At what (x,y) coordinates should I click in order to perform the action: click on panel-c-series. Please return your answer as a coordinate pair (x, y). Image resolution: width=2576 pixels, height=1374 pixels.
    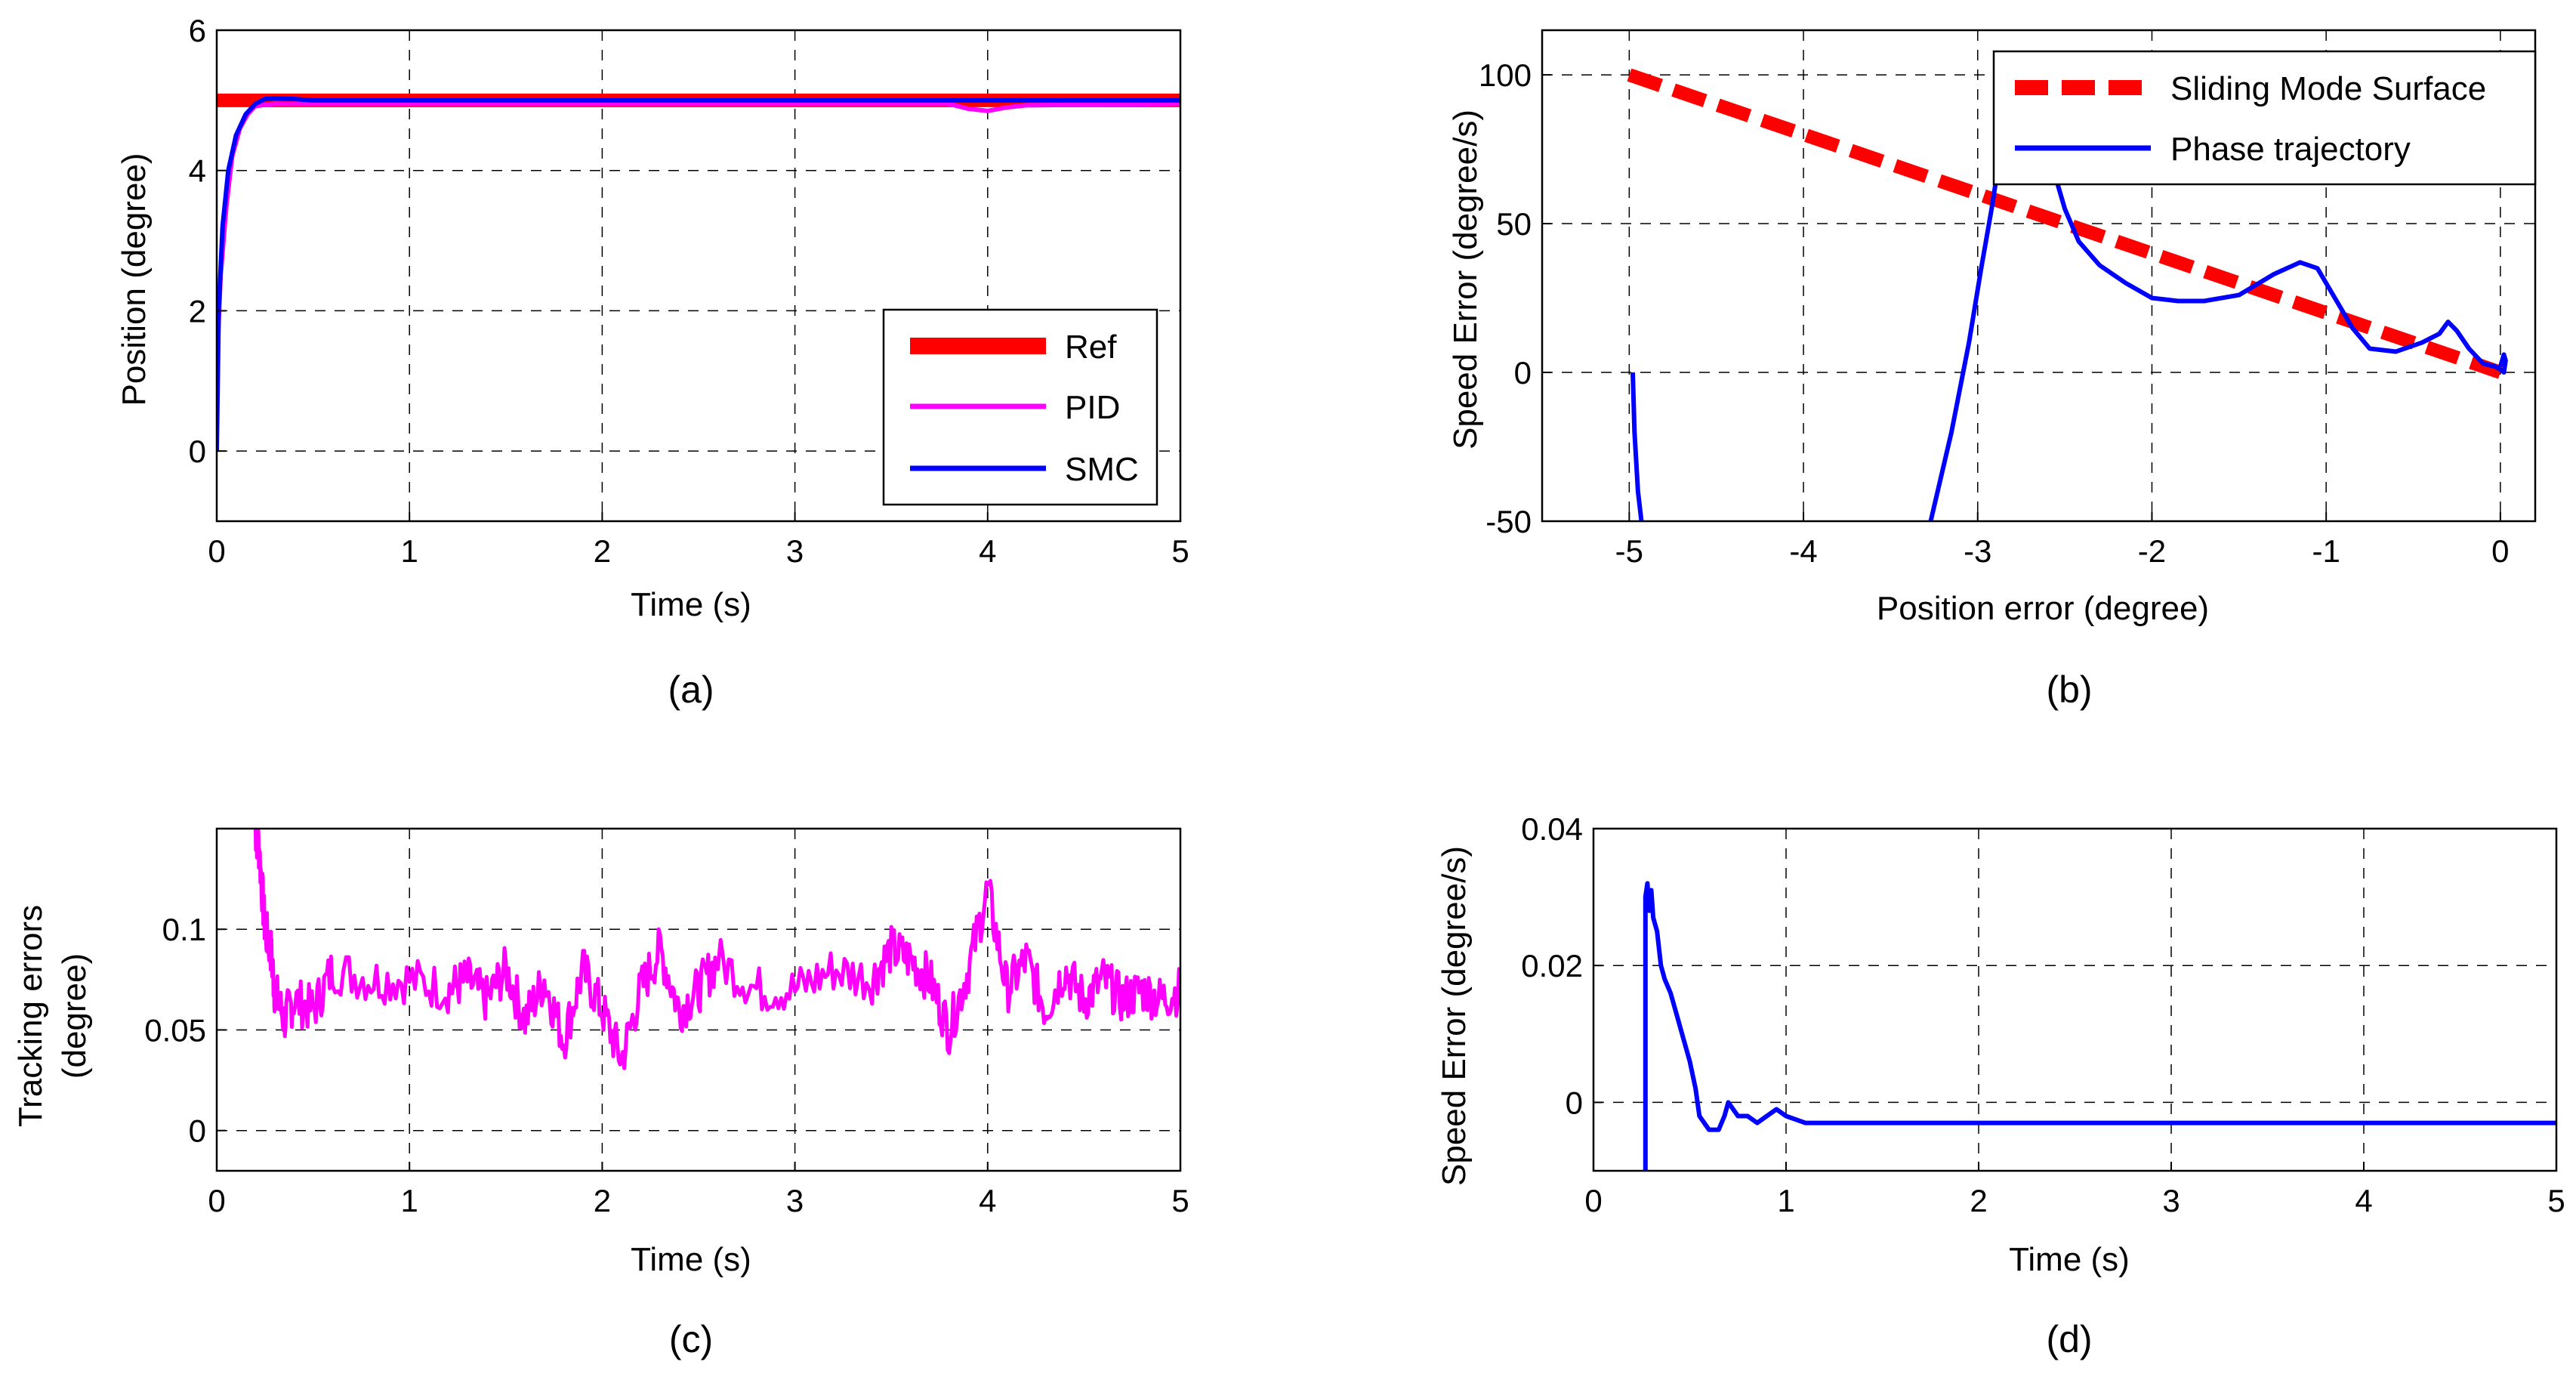
    Looking at the image, I should click on (716, 949).